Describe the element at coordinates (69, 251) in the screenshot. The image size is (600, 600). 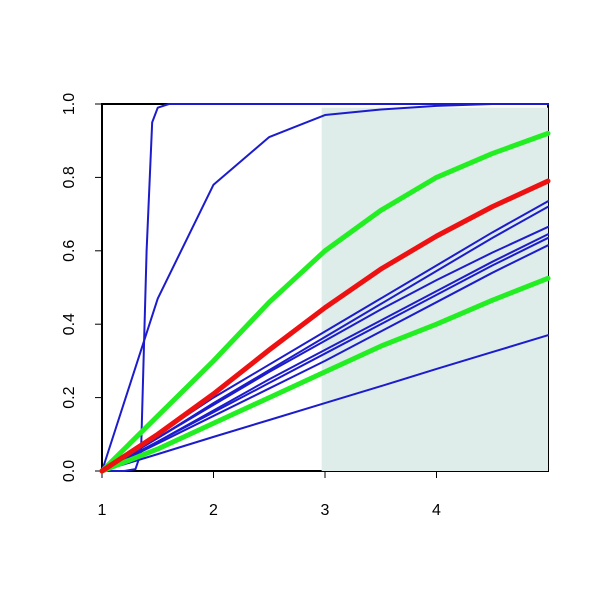
I see `y-tick-label: 0.6` at that location.